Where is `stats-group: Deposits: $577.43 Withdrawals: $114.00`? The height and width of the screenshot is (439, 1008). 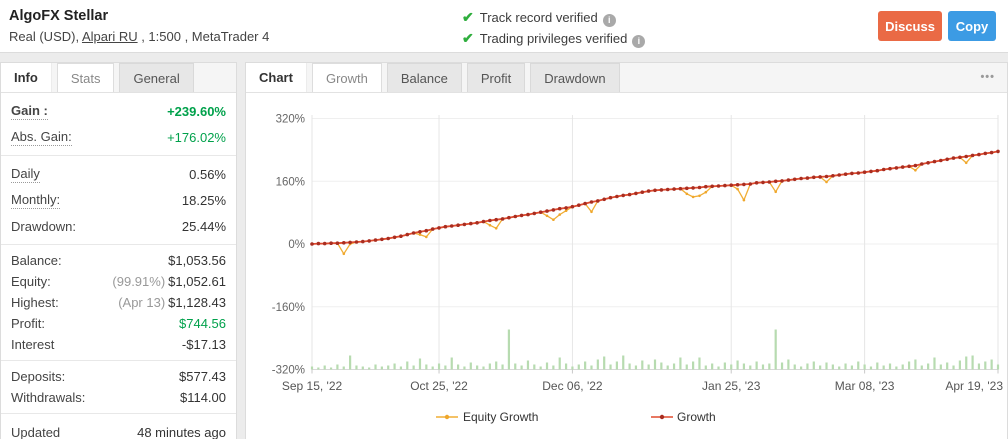
stats-group: Deposits: $577.43 Withdrawals: $114.00 is located at coordinates (118, 387).